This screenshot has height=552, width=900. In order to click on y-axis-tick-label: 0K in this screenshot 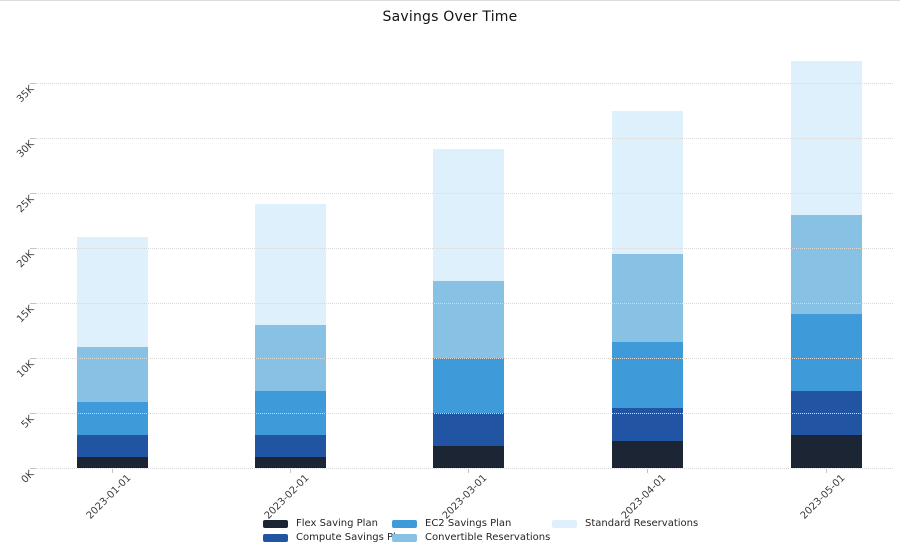, I will do `click(28, 477)`.